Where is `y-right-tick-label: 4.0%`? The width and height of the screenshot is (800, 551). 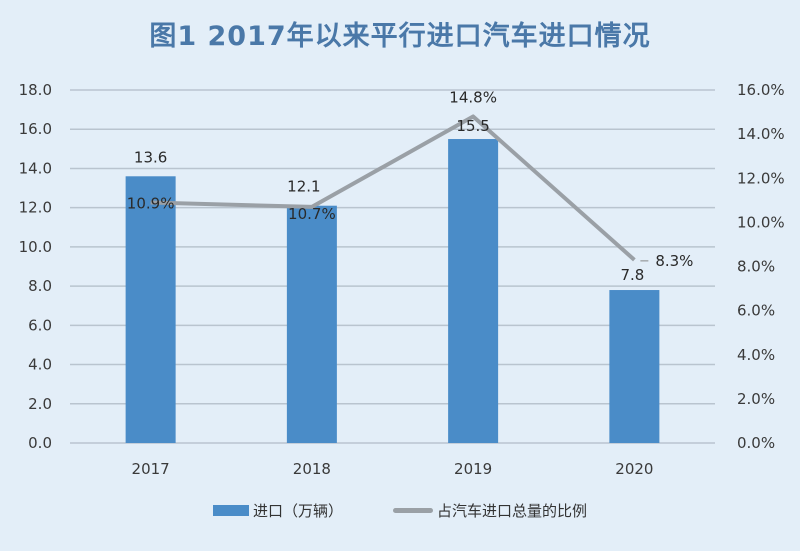 y-right-tick-label: 4.0% is located at coordinates (756, 355).